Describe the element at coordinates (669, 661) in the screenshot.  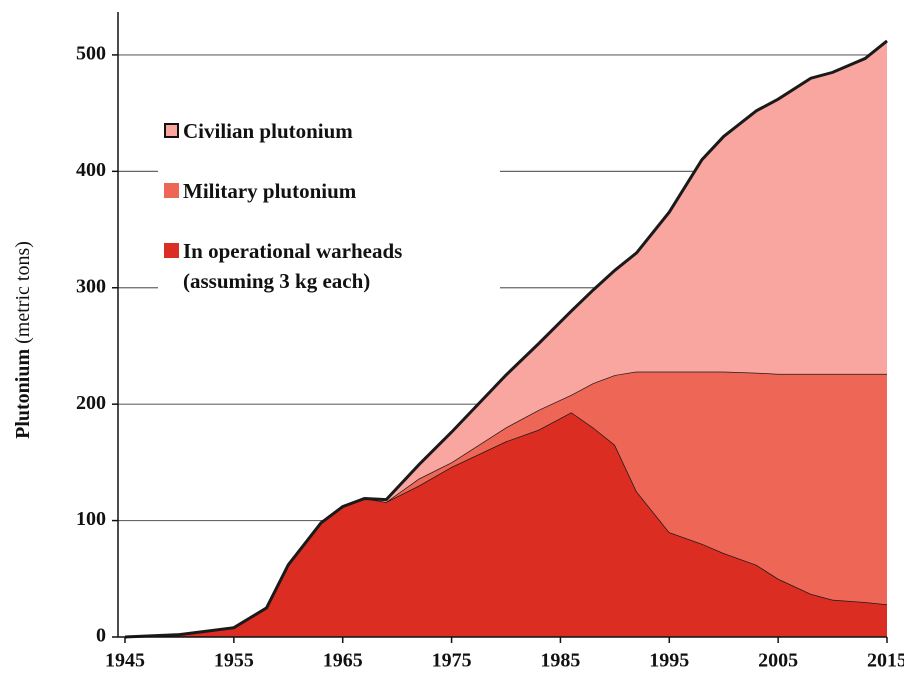
I see `x-tick-label: 1995` at that location.